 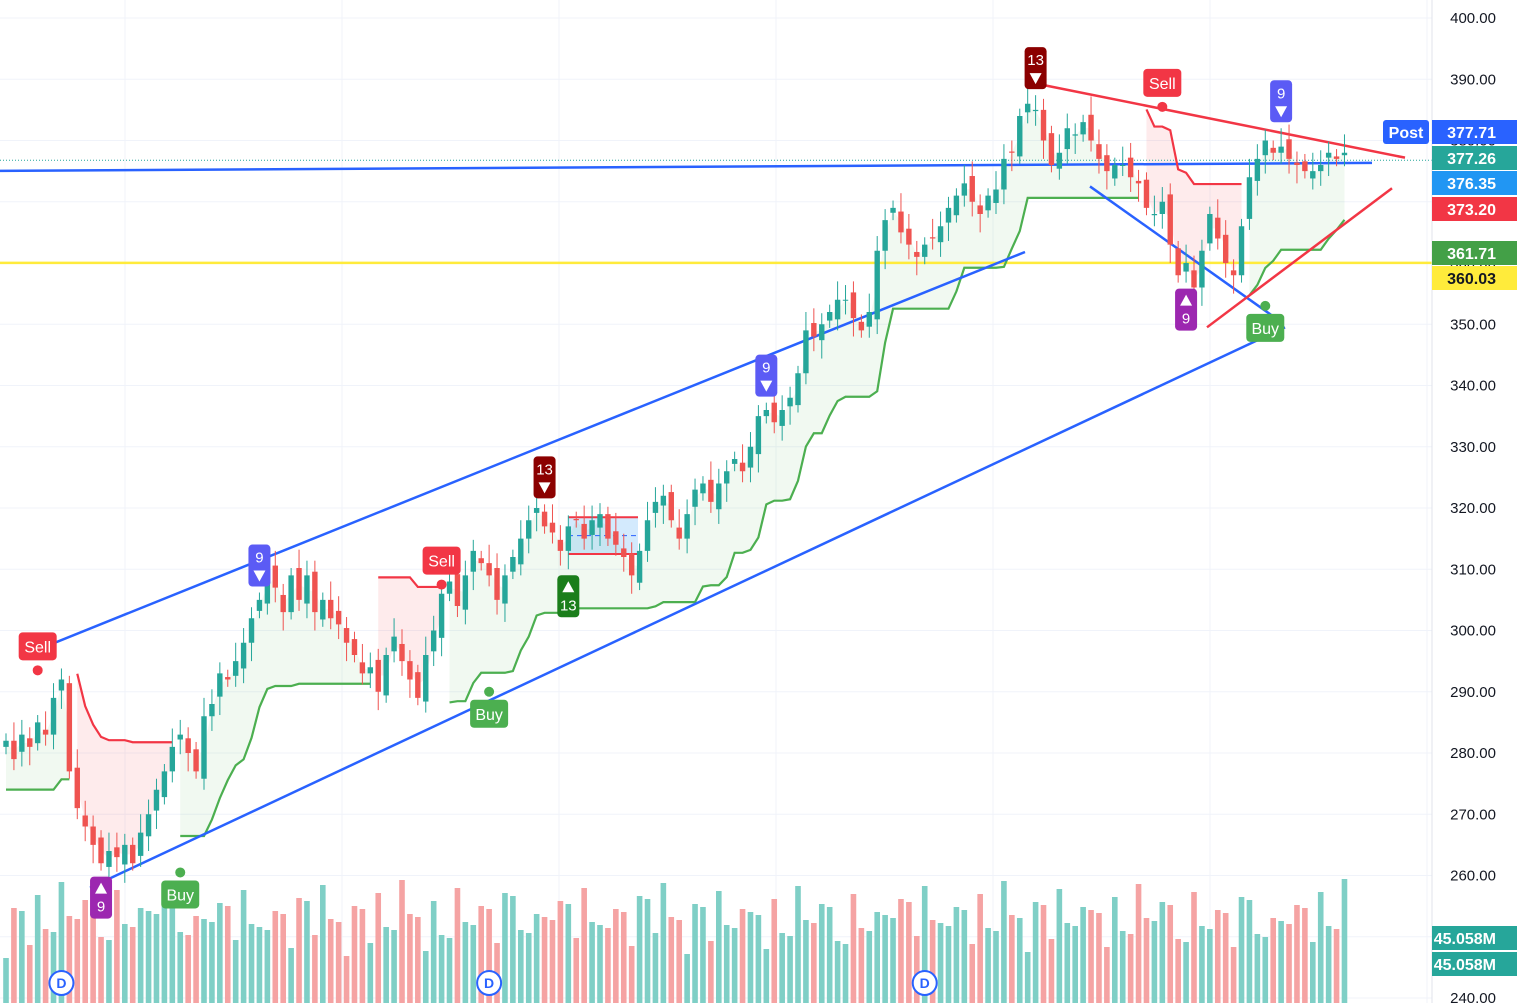 I want to click on triangle-down-icon, so click(x=1035, y=79).